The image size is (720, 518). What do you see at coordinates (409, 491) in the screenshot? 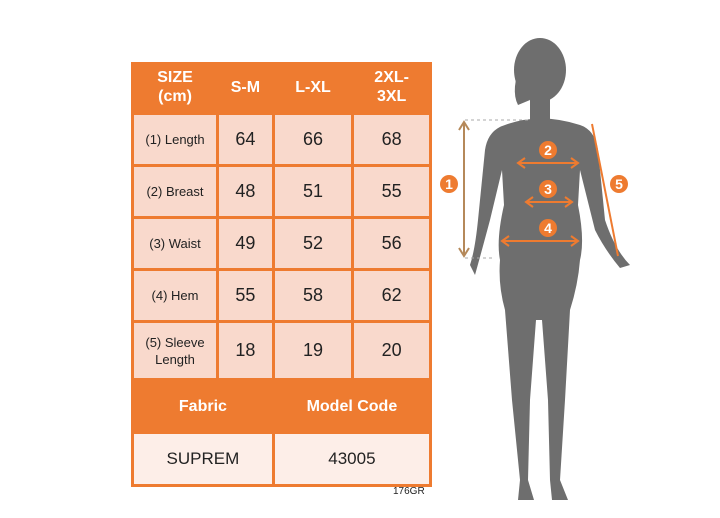
I see `product-code: 176GR` at bounding box center [409, 491].